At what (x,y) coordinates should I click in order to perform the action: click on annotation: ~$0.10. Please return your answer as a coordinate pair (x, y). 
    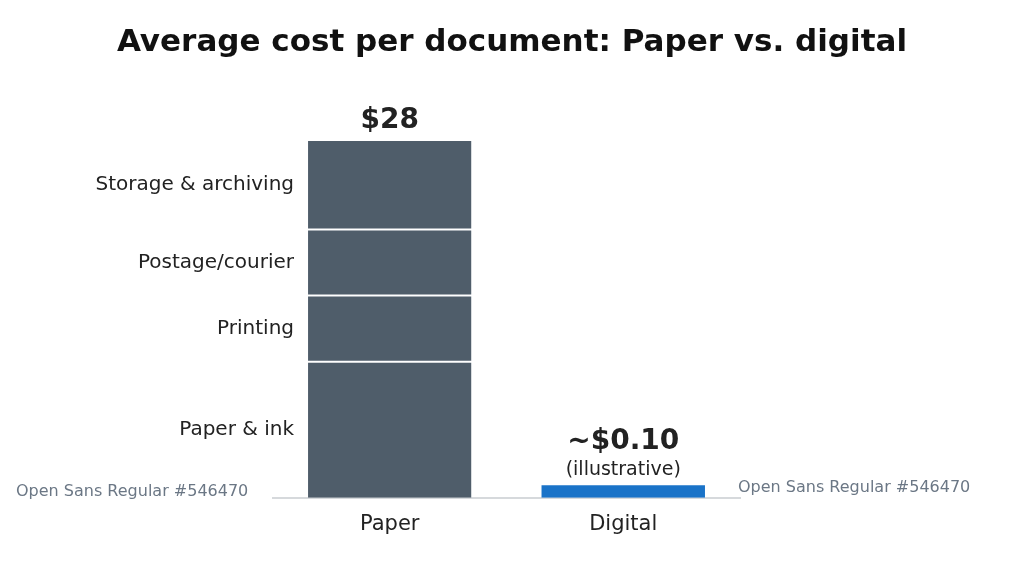
    Looking at the image, I should click on (623, 439).